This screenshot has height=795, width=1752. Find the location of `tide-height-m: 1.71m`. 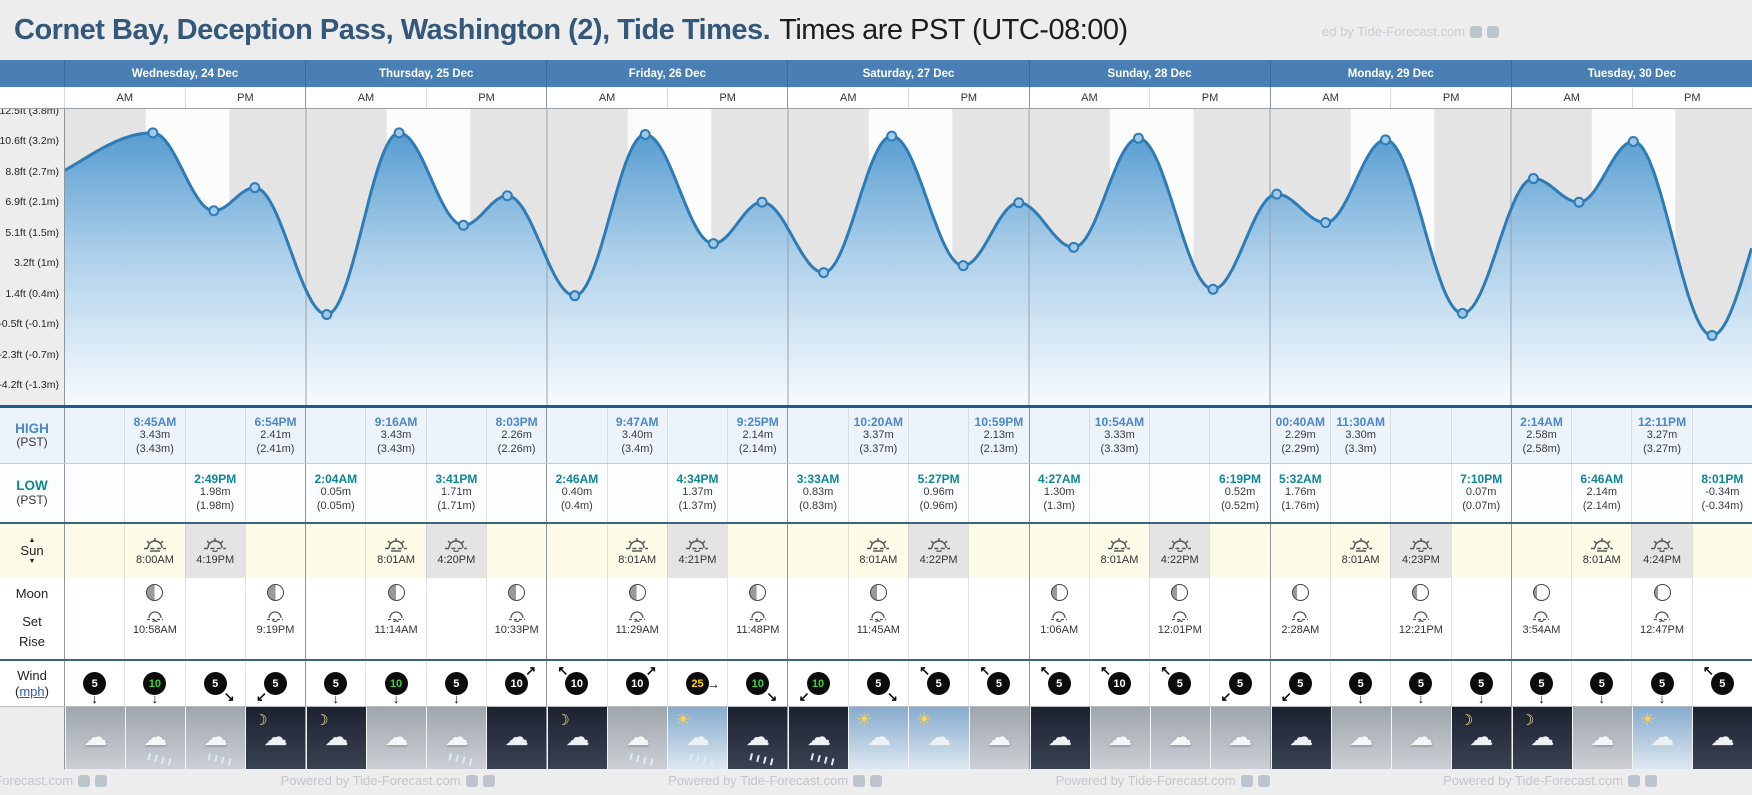

tide-height-m: 1.71m is located at coordinates (456, 492).